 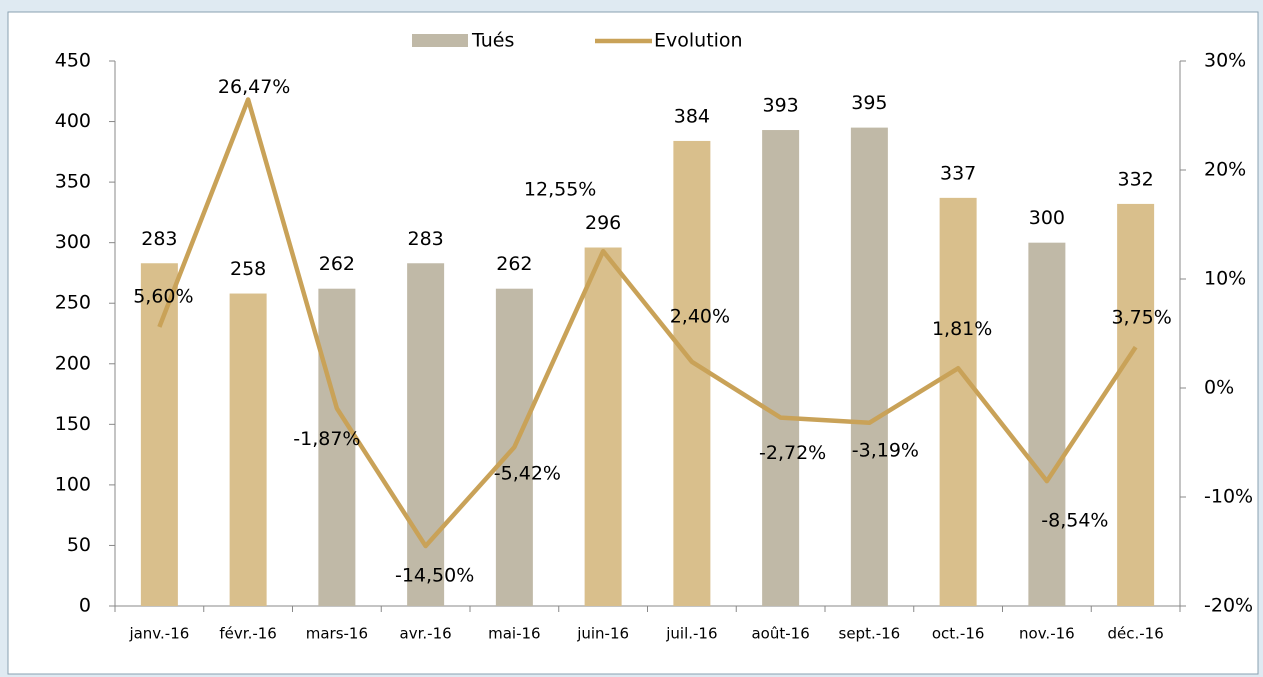 What do you see at coordinates (73, 121) in the screenshot?
I see `y-tick-label: 400` at bounding box center [73, 121].